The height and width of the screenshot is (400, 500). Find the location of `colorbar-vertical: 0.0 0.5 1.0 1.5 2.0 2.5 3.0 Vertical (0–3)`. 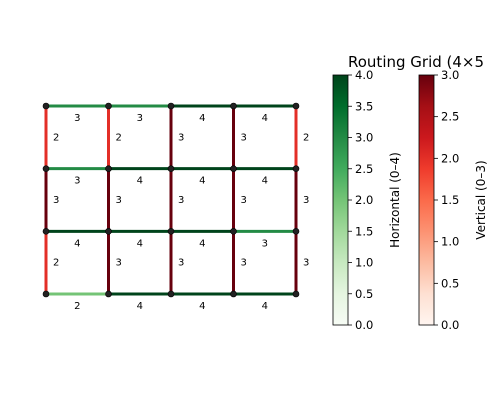

colorbar-vertical: 0.0 0.5 1.0 1.5 2.0 2.5 3.0 Vertical (0–3) is located at coordinates (453, 200).